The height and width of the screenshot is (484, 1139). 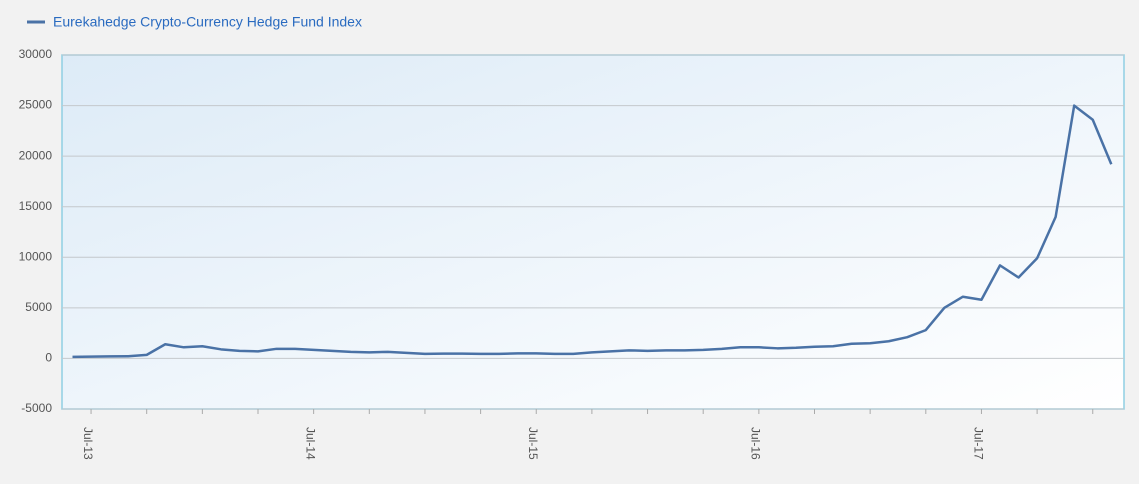 What do you see at coordinates (36, 105) in the screenshot?
I see `y-tick-label: 25000` at bounding box center [36, 105].